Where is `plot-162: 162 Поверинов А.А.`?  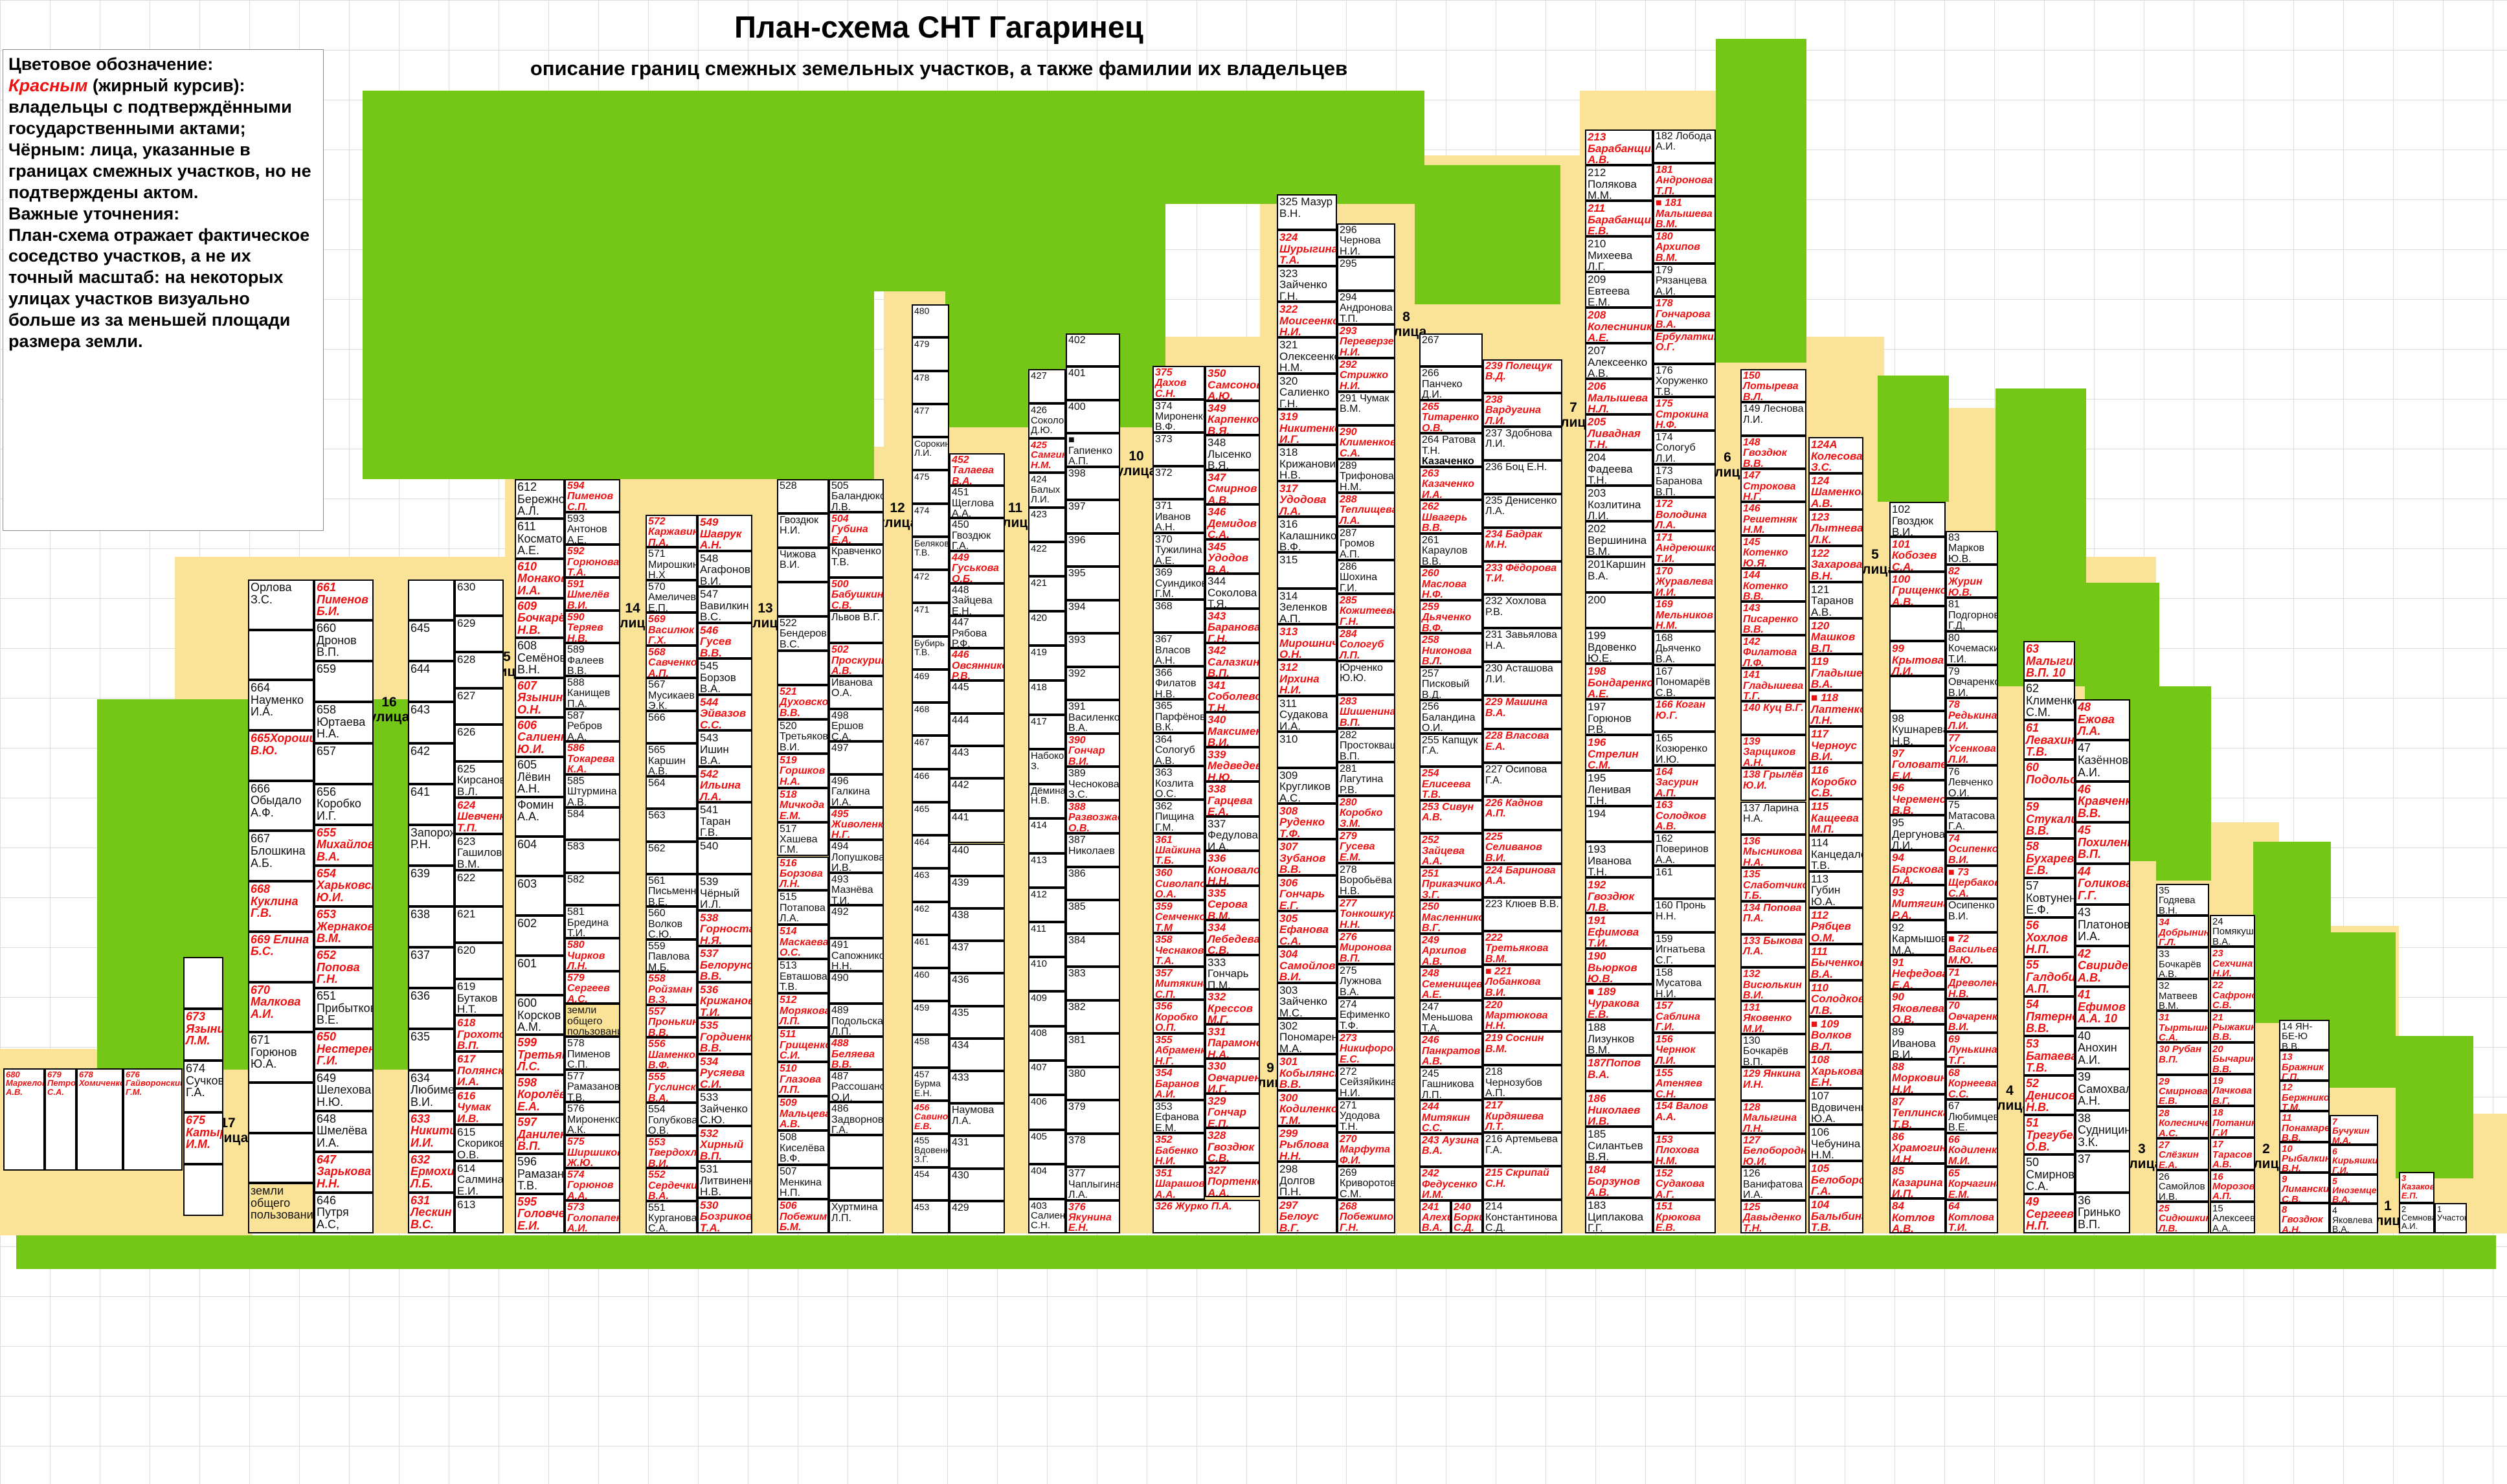 plot-162: 162 Поверинов А.А. is located at coordinates (1684, 849).